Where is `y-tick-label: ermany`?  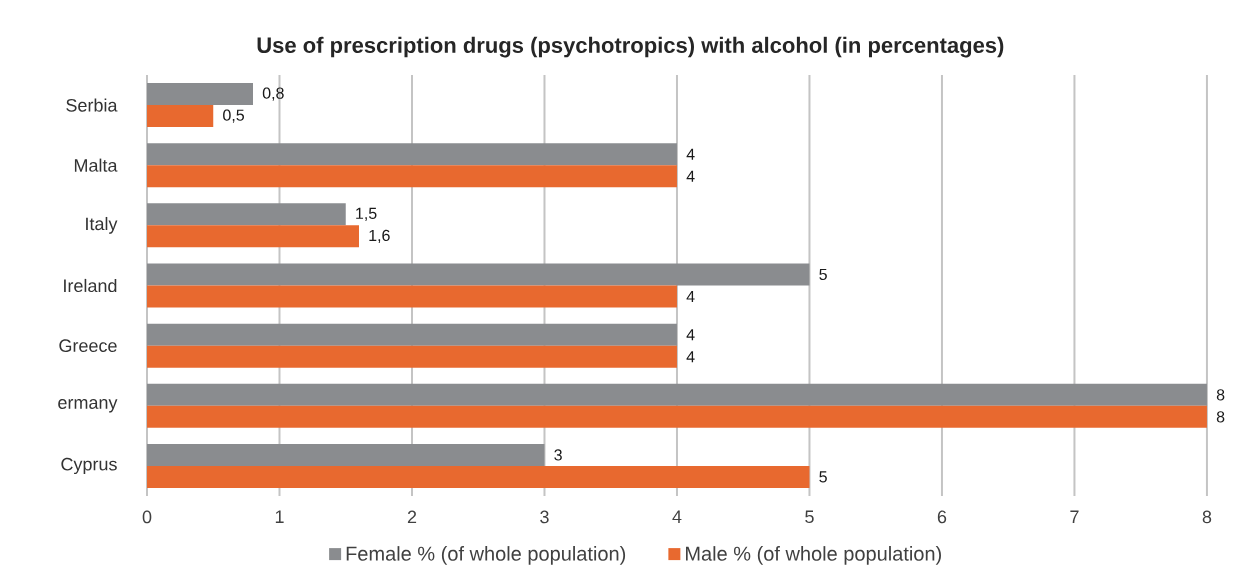 y-tick-label: ermany is located at coordinates (88, 406).